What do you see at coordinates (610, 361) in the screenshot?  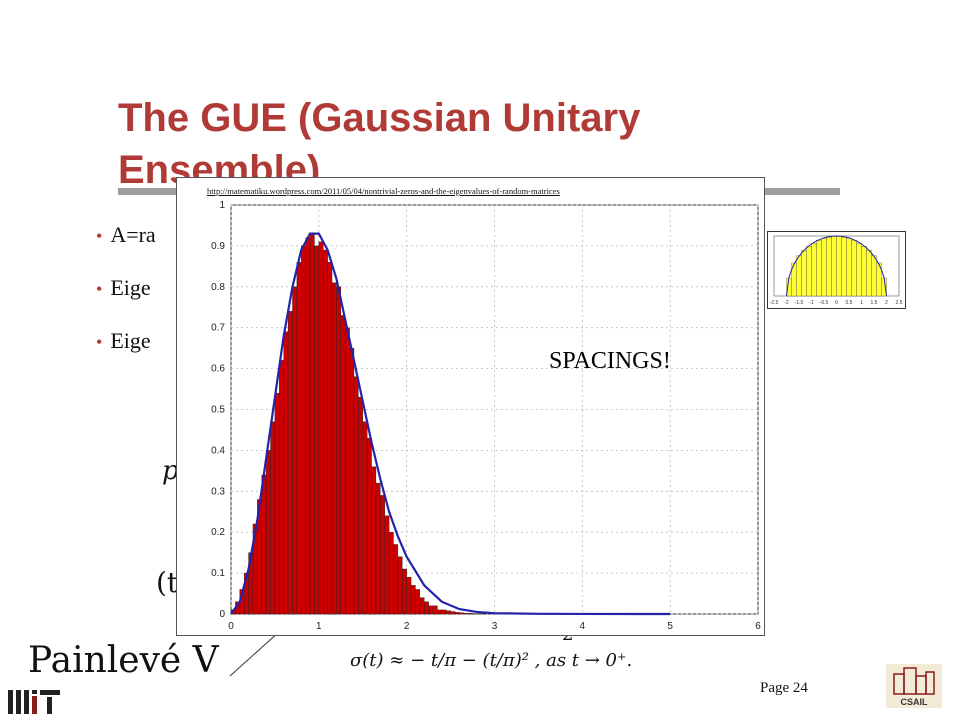 I see `spacings-annotation: SPACINGS!` at bounding box center [610, 361].